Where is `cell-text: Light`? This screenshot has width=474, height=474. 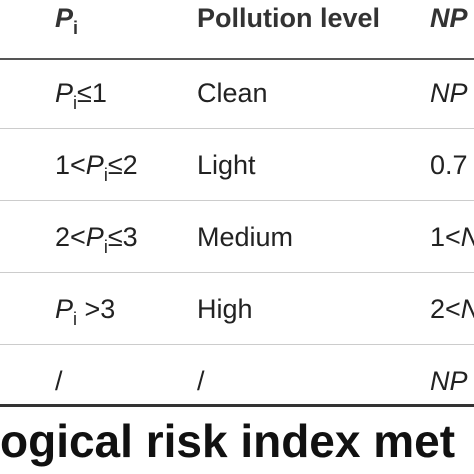 cell-text: Light is located at coordinates (226, 165).